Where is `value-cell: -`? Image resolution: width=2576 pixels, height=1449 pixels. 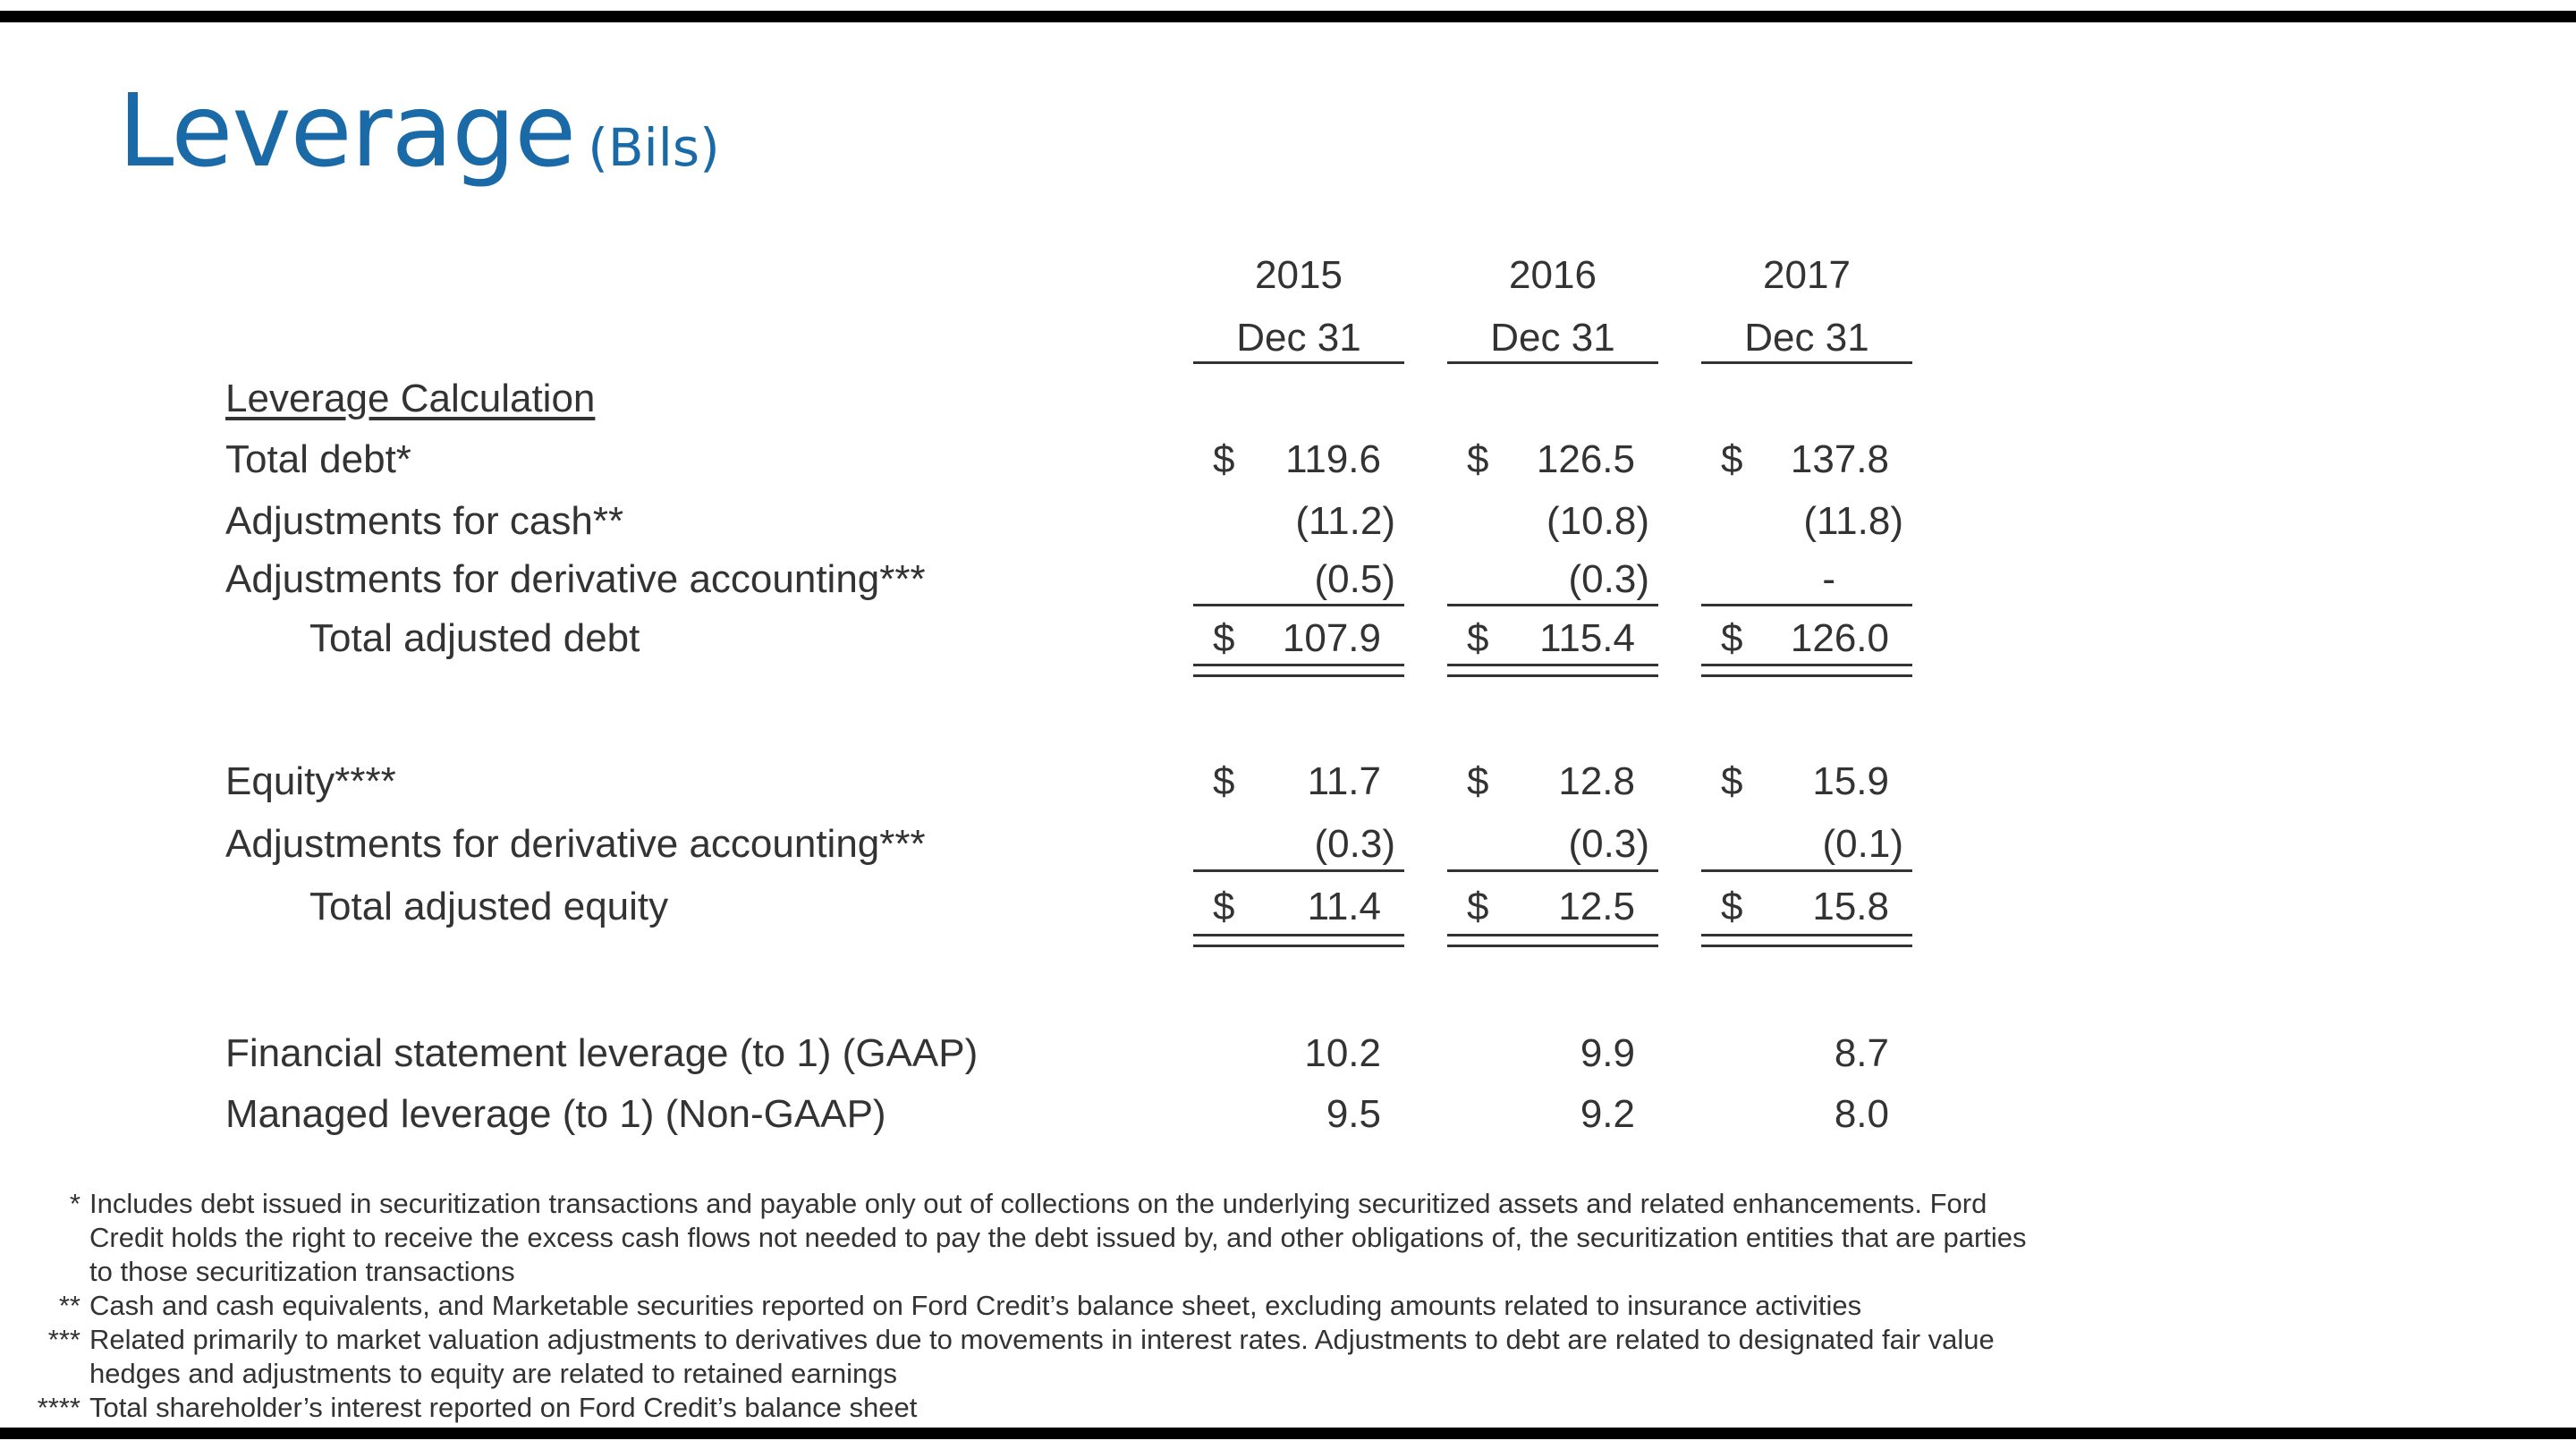 value-cell: - is located at coordinates (1828, 579).